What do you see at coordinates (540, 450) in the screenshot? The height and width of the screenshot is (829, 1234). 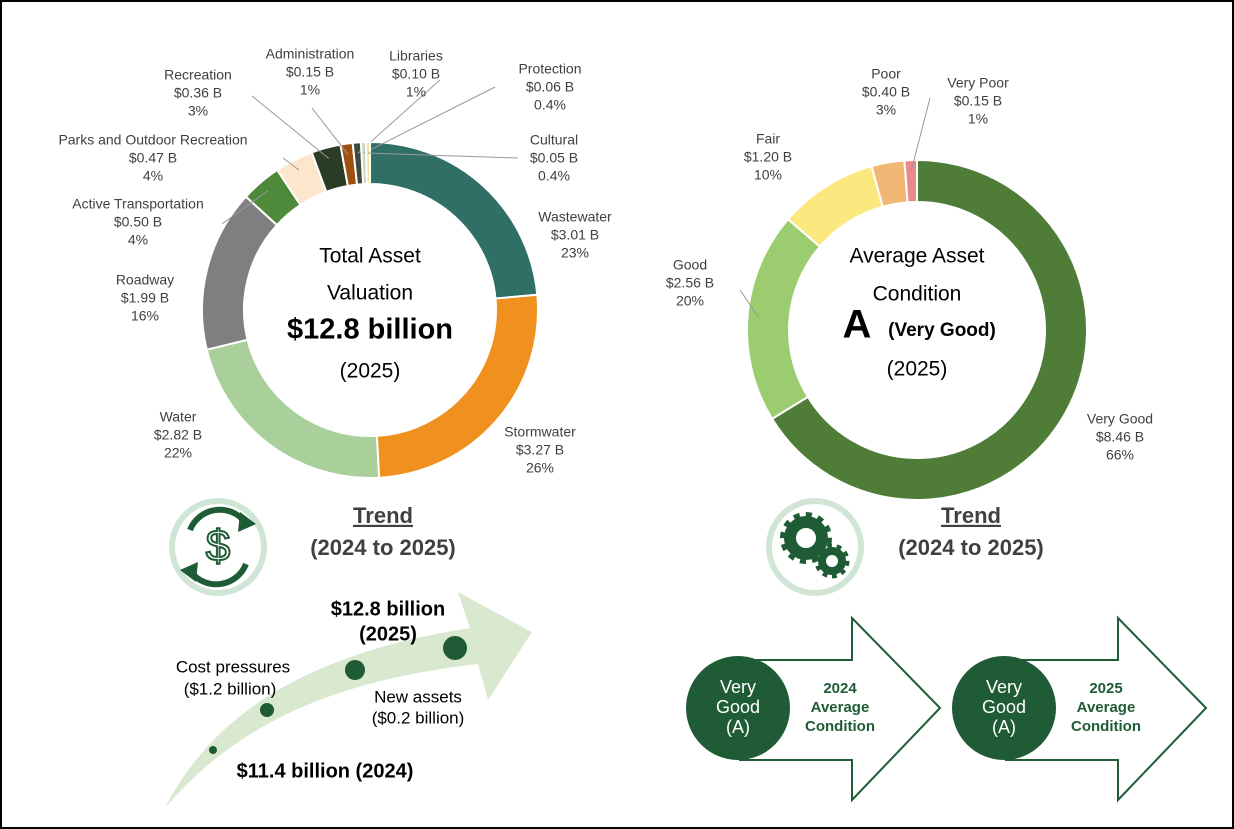 I see `segment-value: $3.27 B` at bounding box center [540, 450].